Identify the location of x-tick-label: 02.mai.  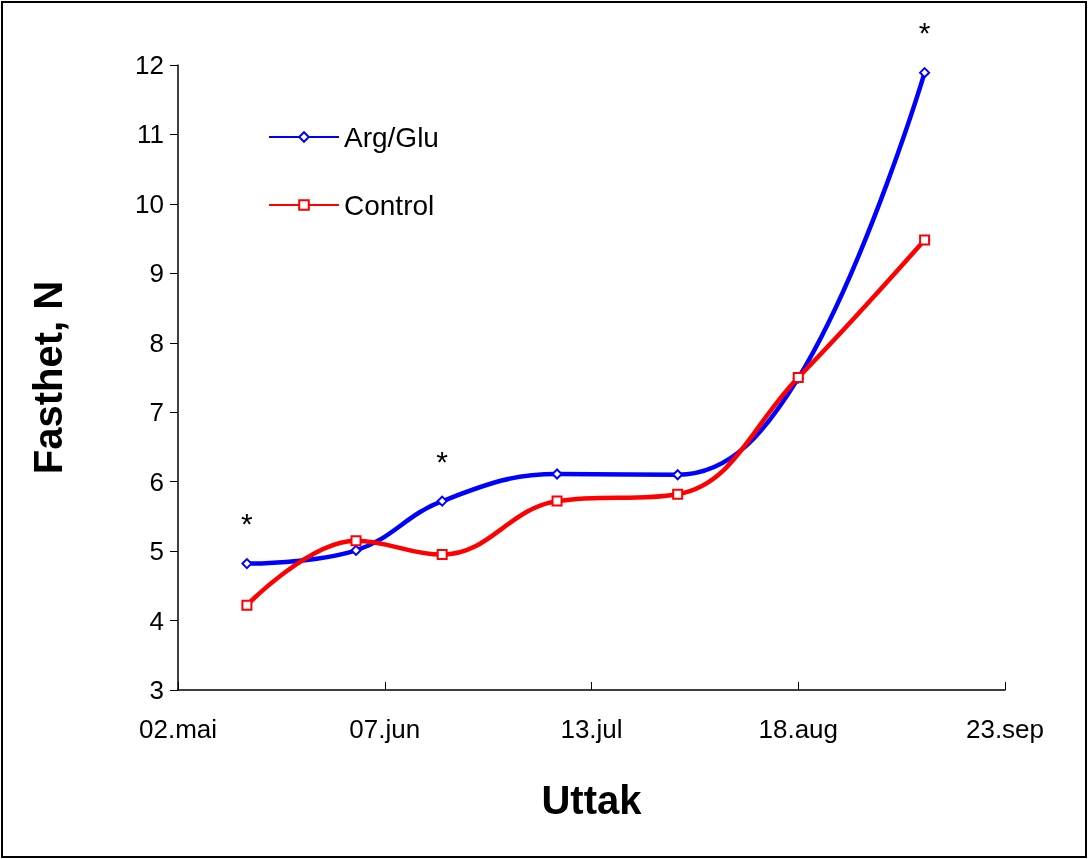
(178, 729).